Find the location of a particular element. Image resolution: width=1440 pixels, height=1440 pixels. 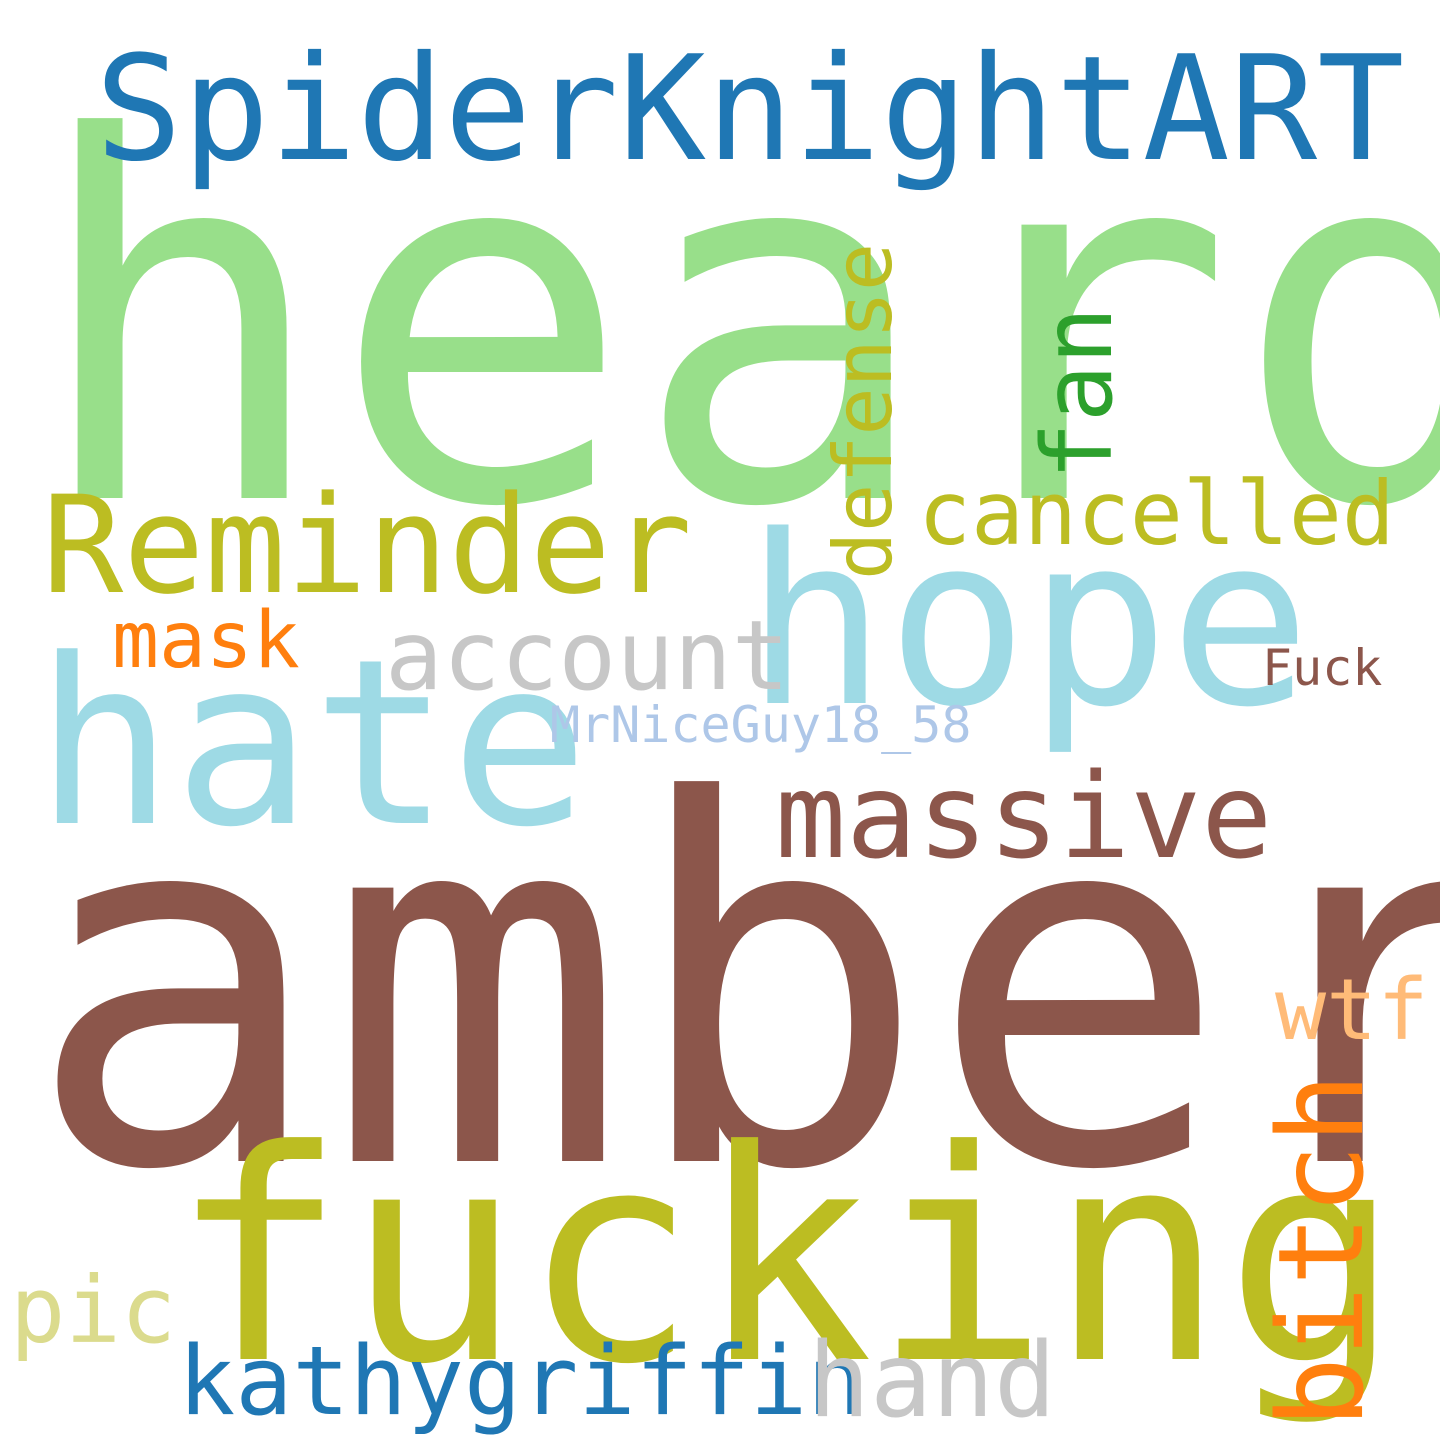

word-hope: hope is located at coordinates (1028, 622).